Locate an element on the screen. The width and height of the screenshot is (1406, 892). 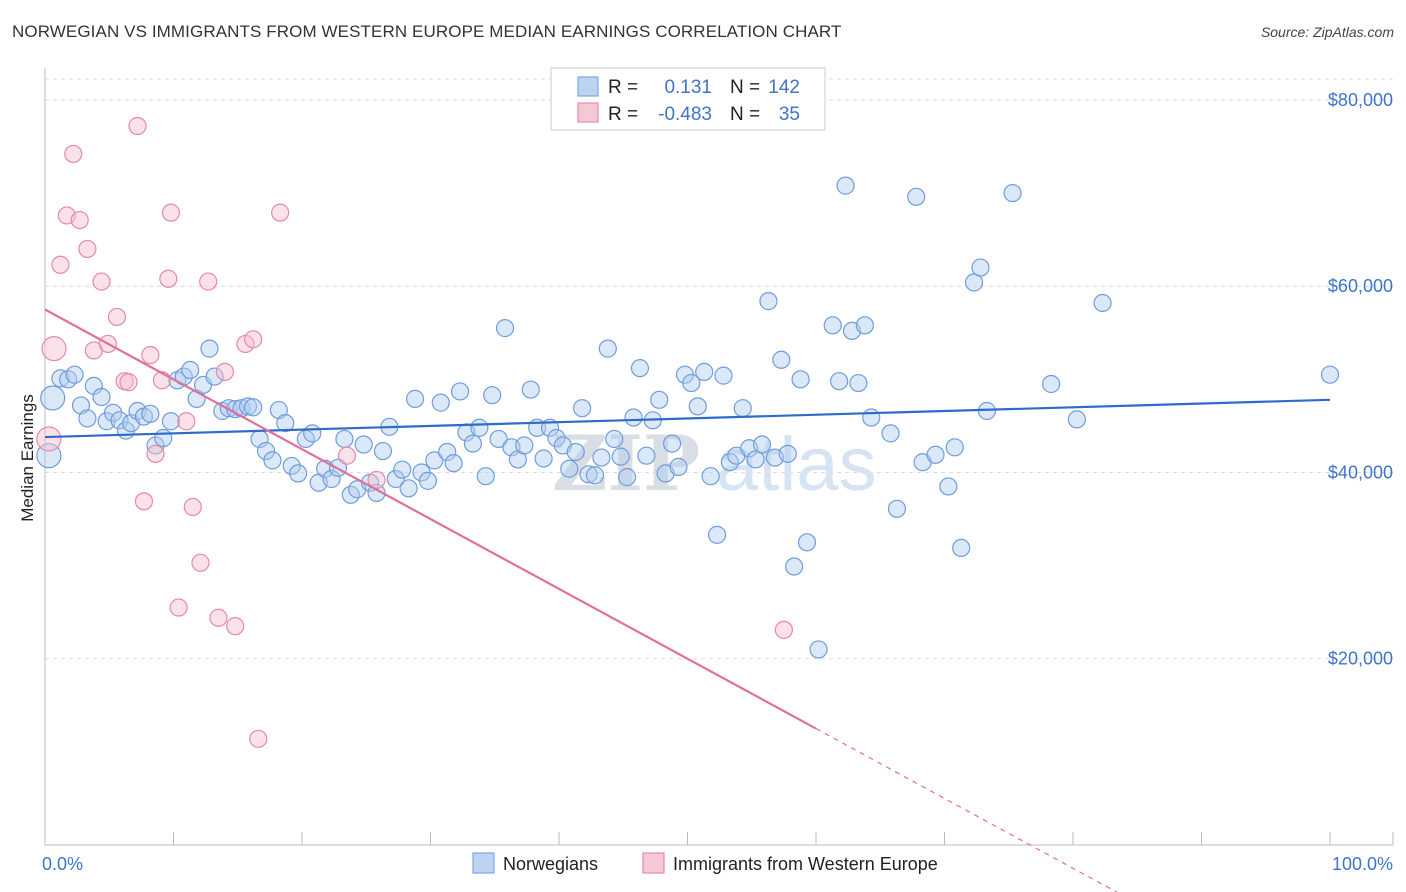
x-tick-label-right: 100.0% is located at coordinates (1362, 864).